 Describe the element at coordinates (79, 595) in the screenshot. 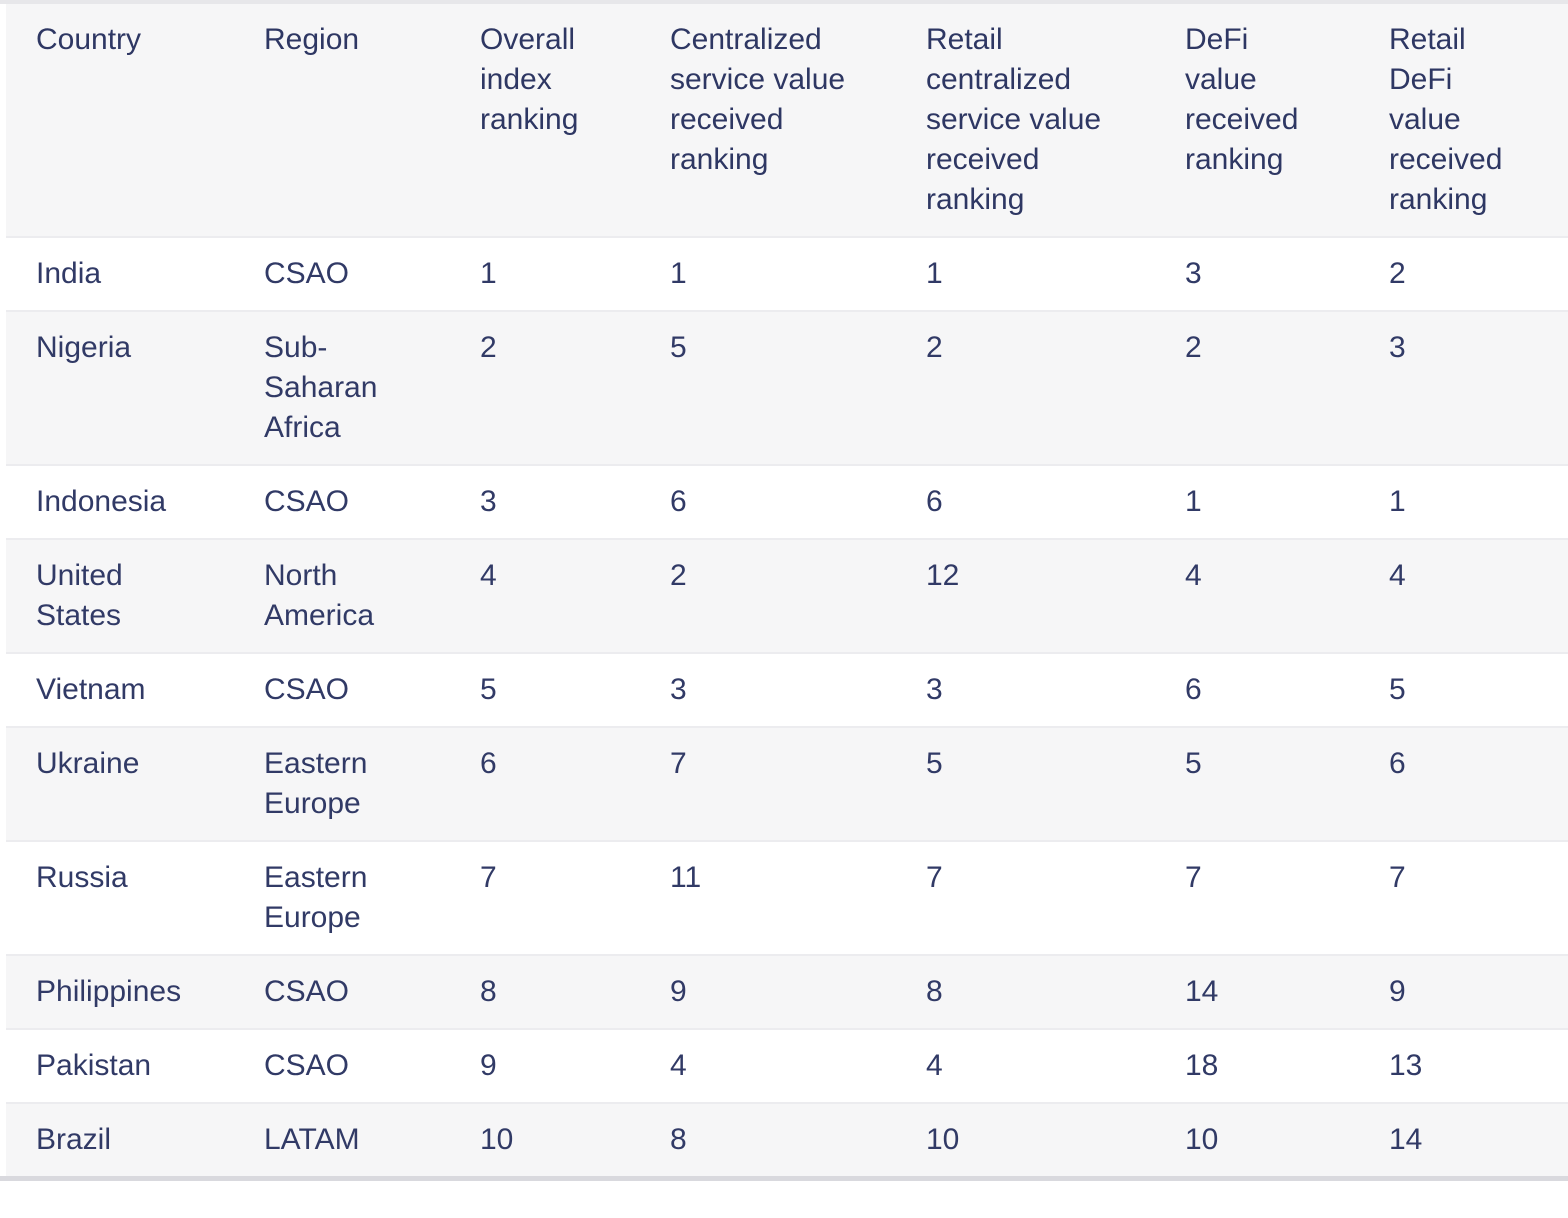

I see `cell-country: United States` at that location.